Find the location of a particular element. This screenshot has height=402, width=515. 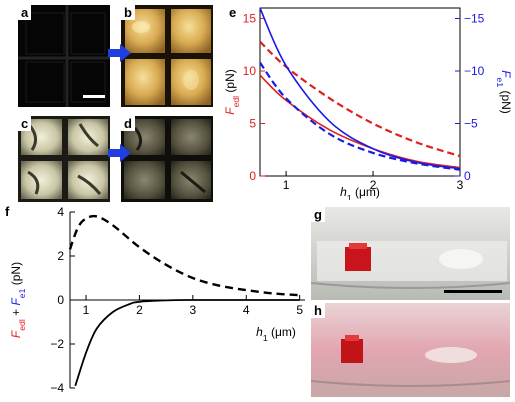

panel-g-scene is located at coordinates (410, 253).